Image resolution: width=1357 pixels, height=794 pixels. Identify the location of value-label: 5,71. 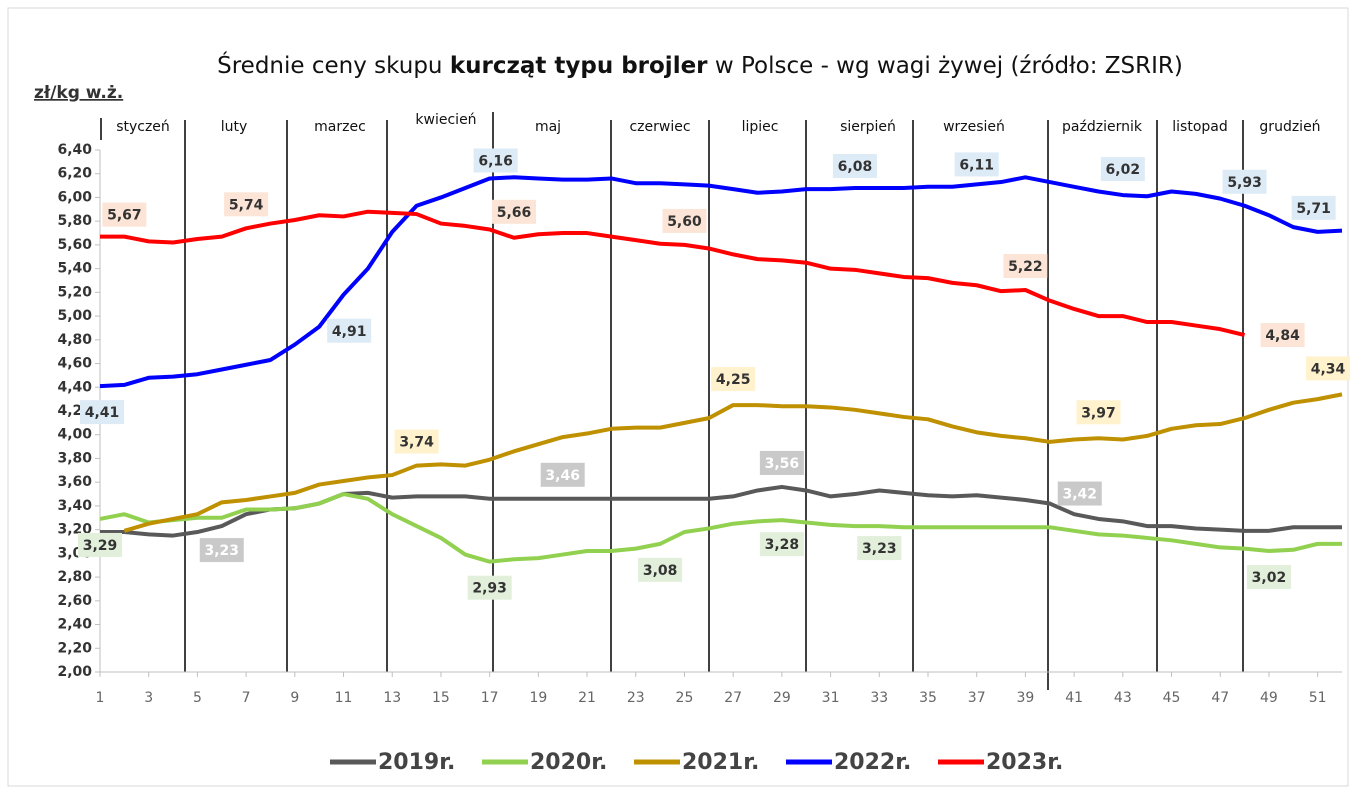
(1313, 209).